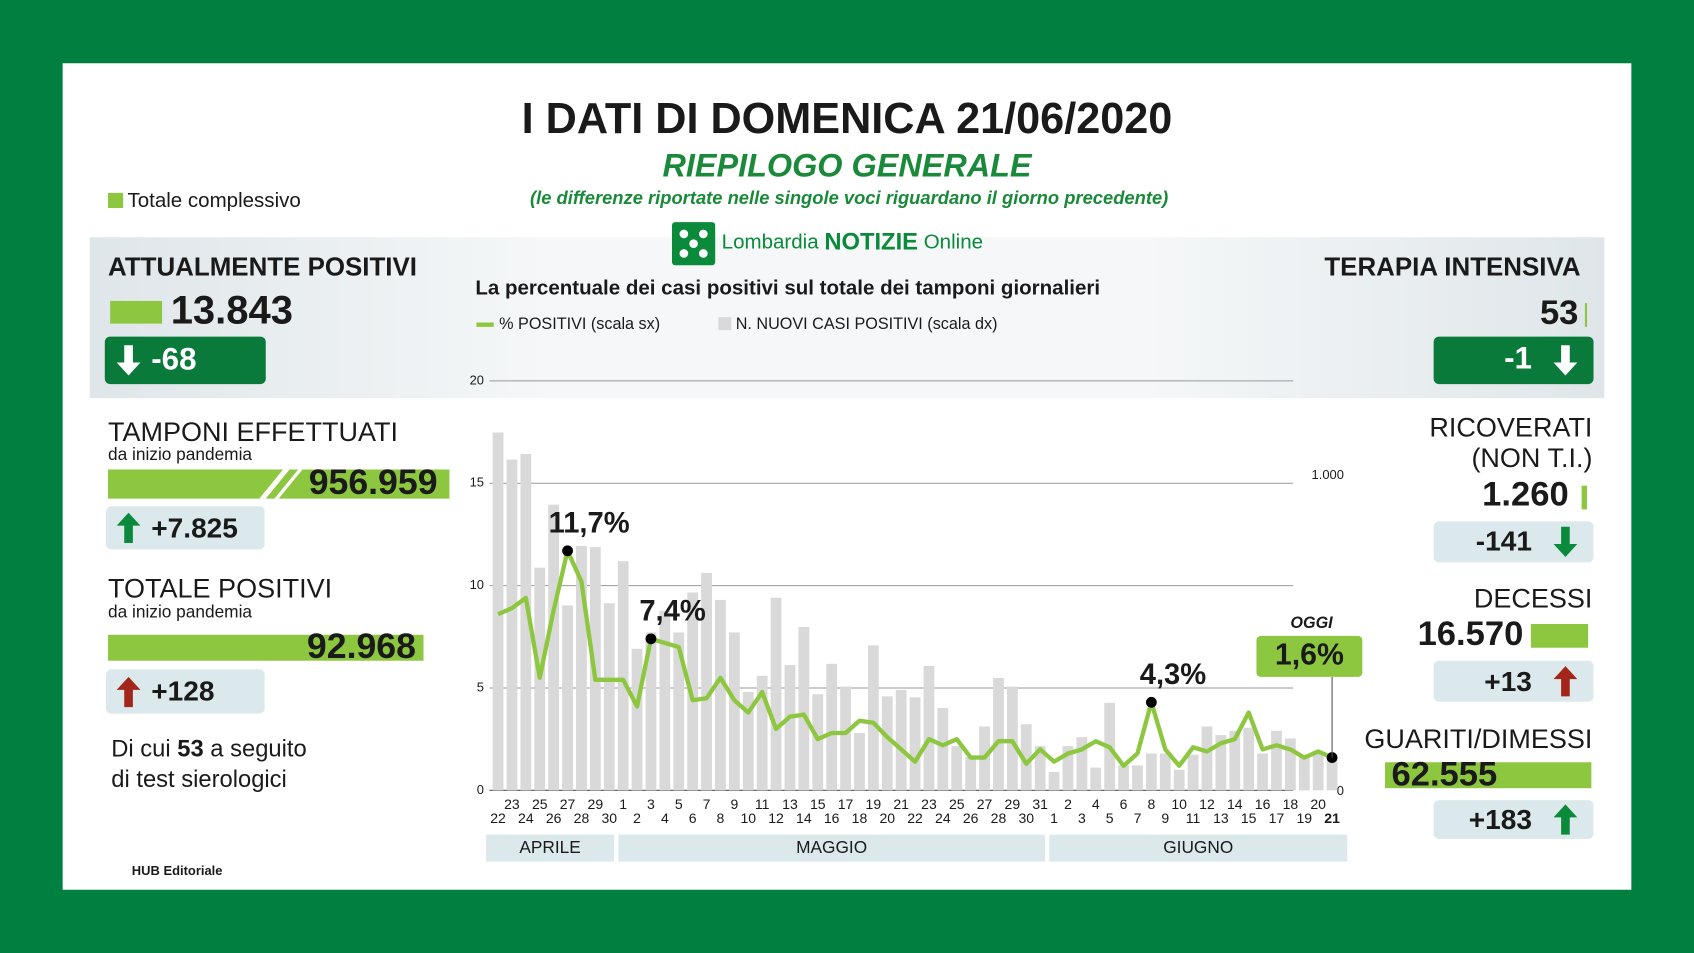 This screenshot has height=953, width=1694. I want to click on stat-value: 53, so click(1559, 313).